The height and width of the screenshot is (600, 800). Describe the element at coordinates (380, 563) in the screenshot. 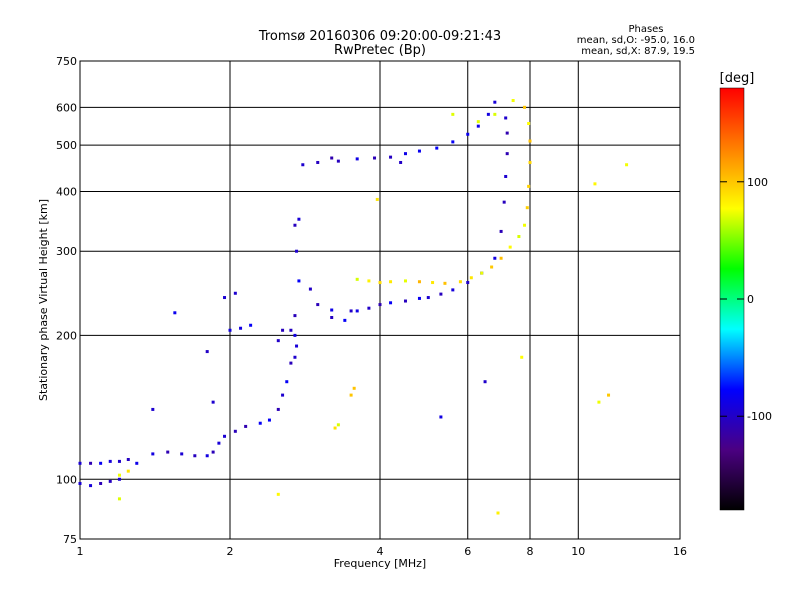

I see `x-axis-label: Frequency [MHz]` at that location.